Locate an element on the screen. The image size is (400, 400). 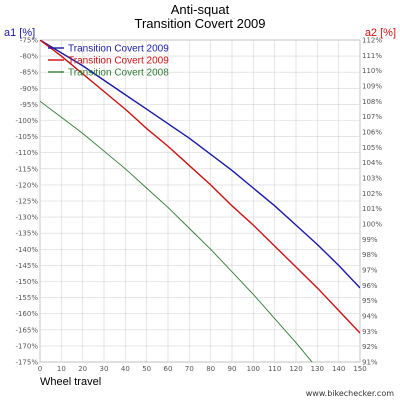
x-tick-label: 10 is located at coordinates (61, 369).